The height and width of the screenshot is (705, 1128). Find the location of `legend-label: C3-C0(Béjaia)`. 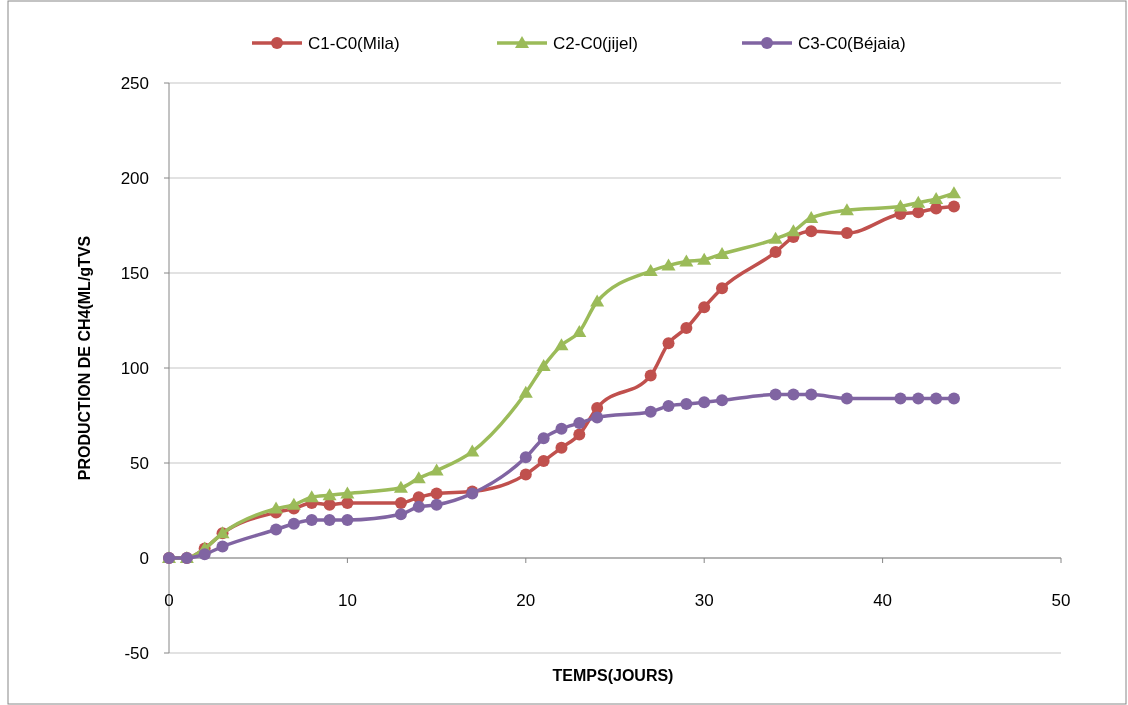

legend-label: C3-C0(Béjaia) is located at coordinates (852, 43).